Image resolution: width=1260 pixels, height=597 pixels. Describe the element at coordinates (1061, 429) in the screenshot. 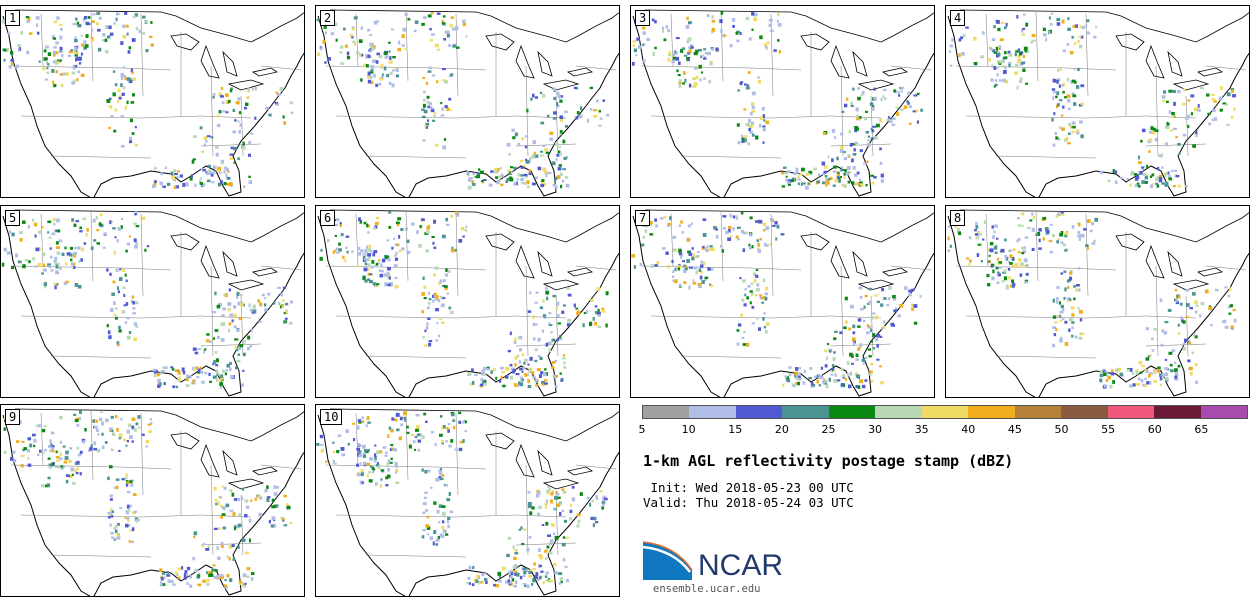

I see `colorbar-tick-label: 50` at that location.